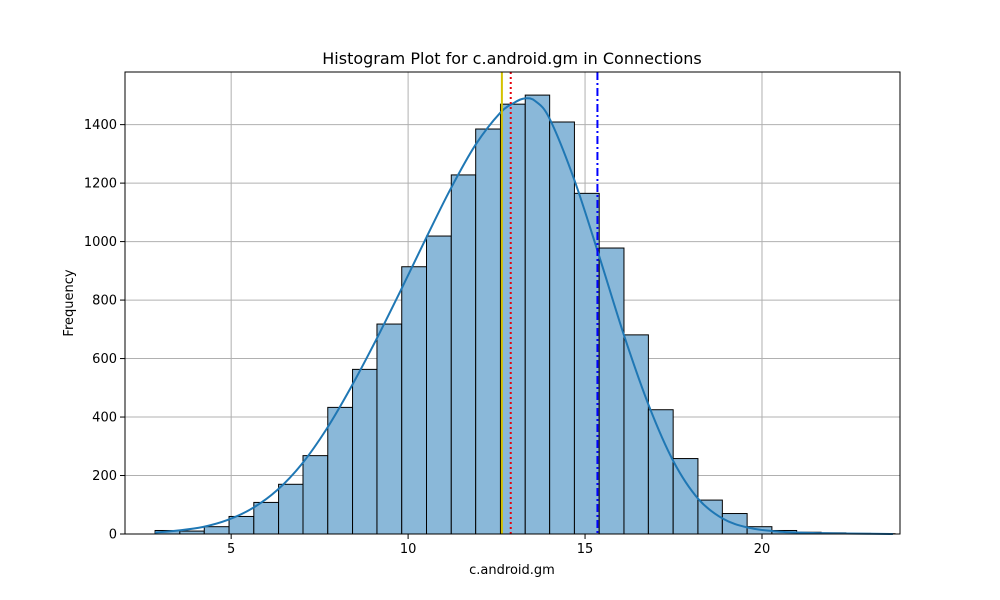  Describe the element at coordinates (231, 549) in the screenshot. I see `x-tick-label: 5` at that location.